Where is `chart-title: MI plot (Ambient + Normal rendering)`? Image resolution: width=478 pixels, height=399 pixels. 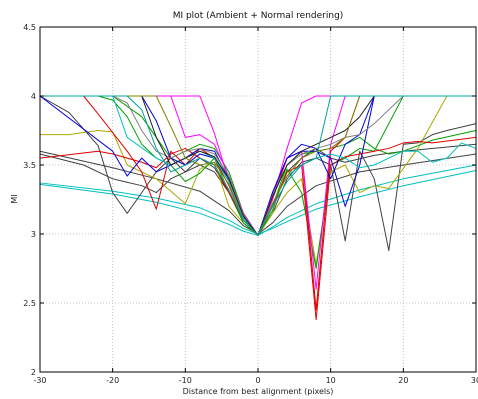
chart-title: MI plot (Ambient + Normal rendering) is located at coordinates (258, 16).